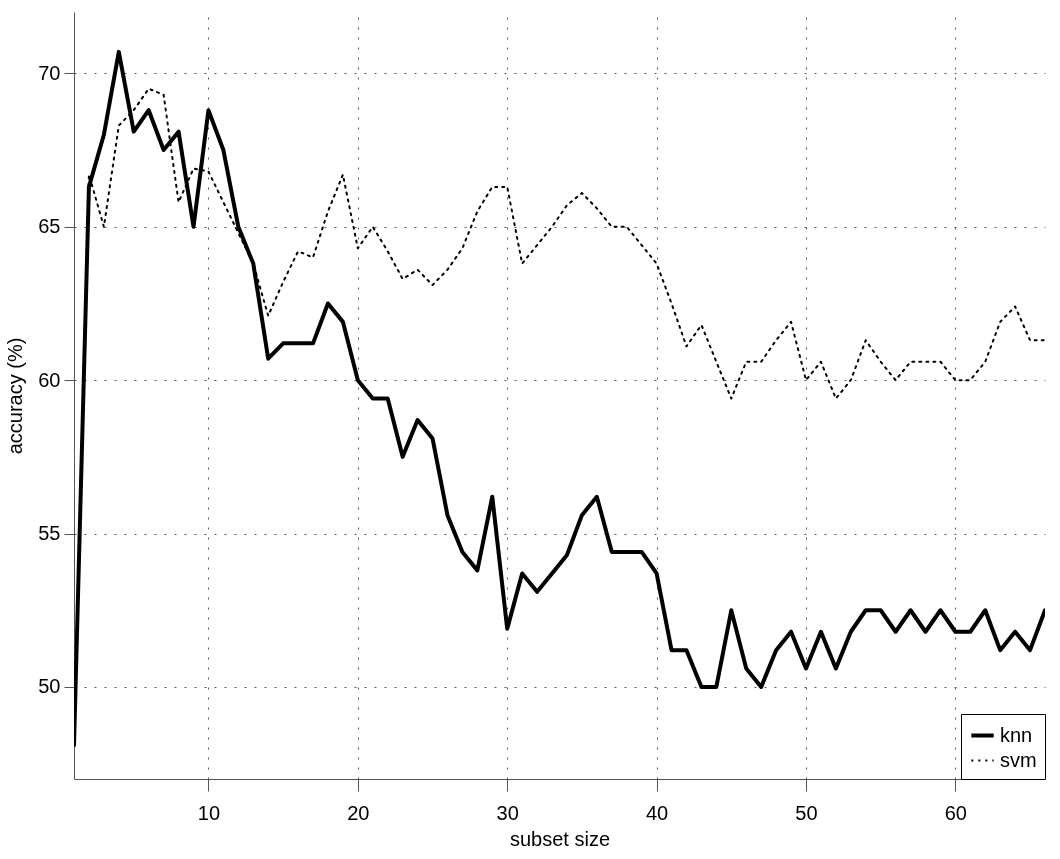  What do you see at coordinates (657, 812) in the screenshot?
I see `x-tick-label: 40` at bounding box center [657, 812].